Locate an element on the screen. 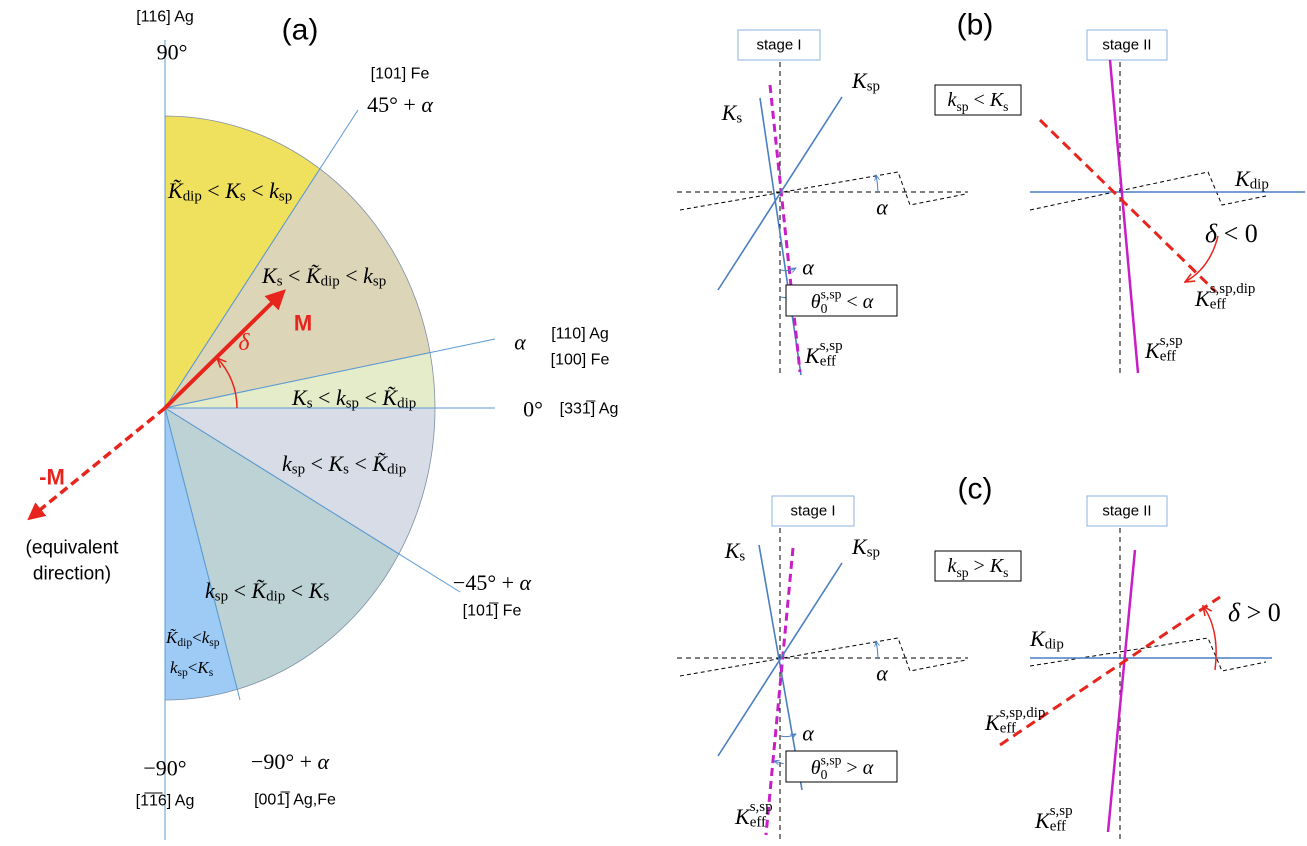  theta-box is located at coordinates (841, 766).